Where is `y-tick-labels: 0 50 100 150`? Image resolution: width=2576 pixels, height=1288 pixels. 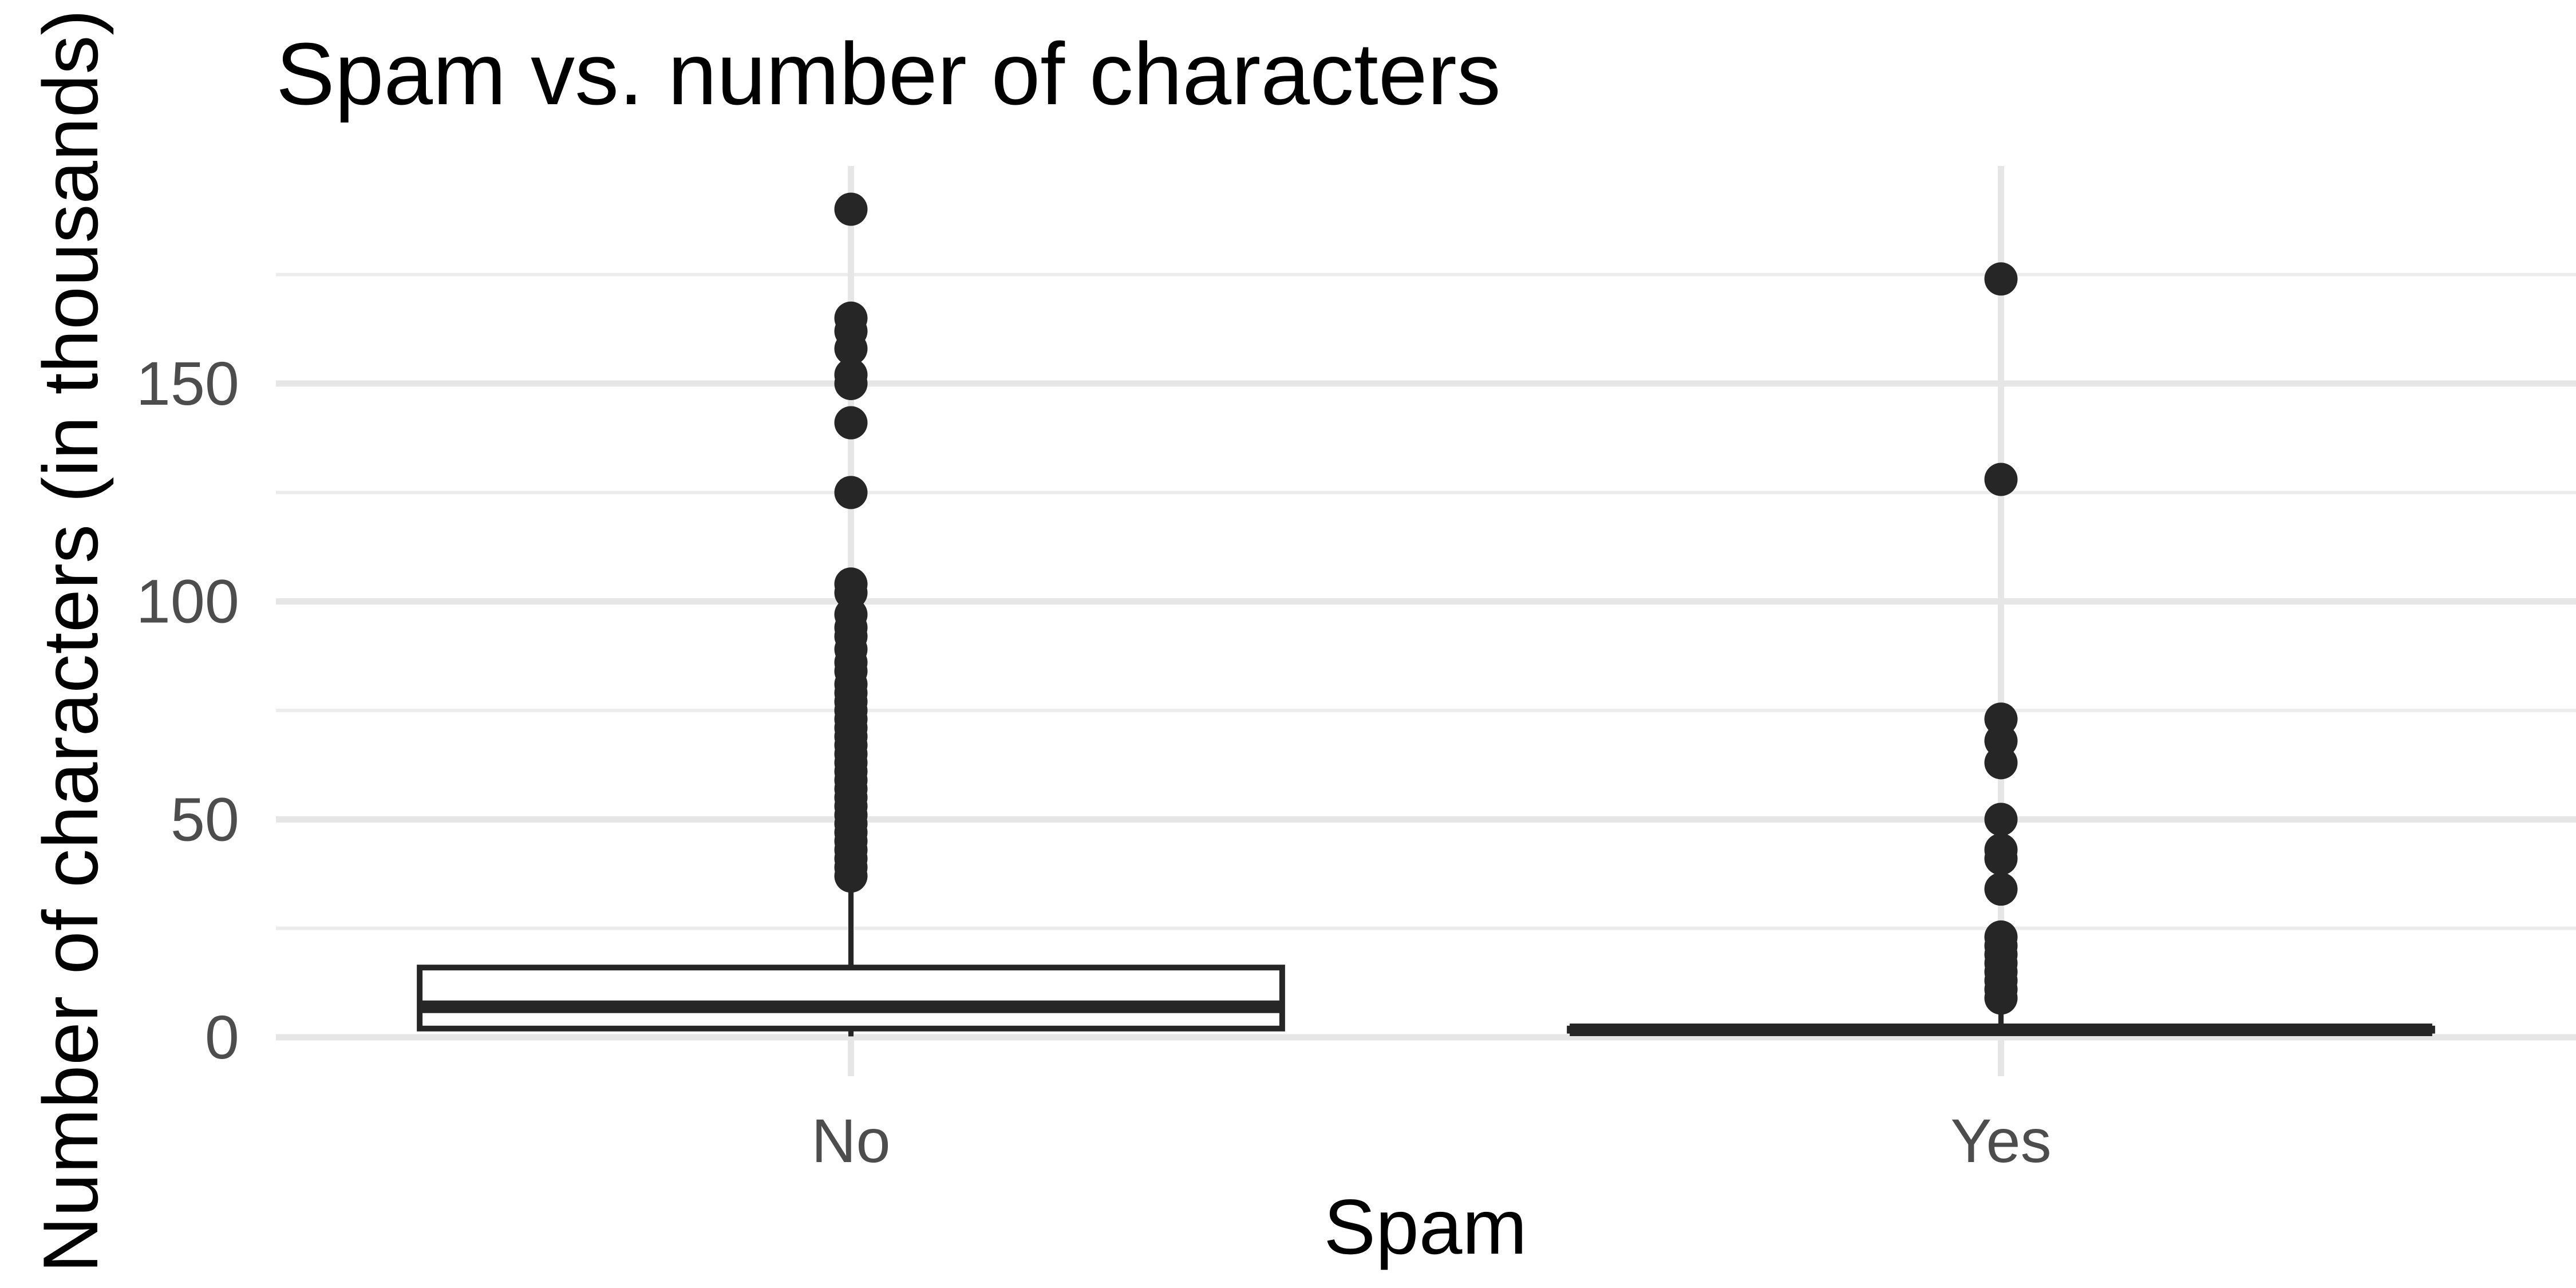
y-tick-labels: 0 50 100 150 is located at coordinates (187, 710).